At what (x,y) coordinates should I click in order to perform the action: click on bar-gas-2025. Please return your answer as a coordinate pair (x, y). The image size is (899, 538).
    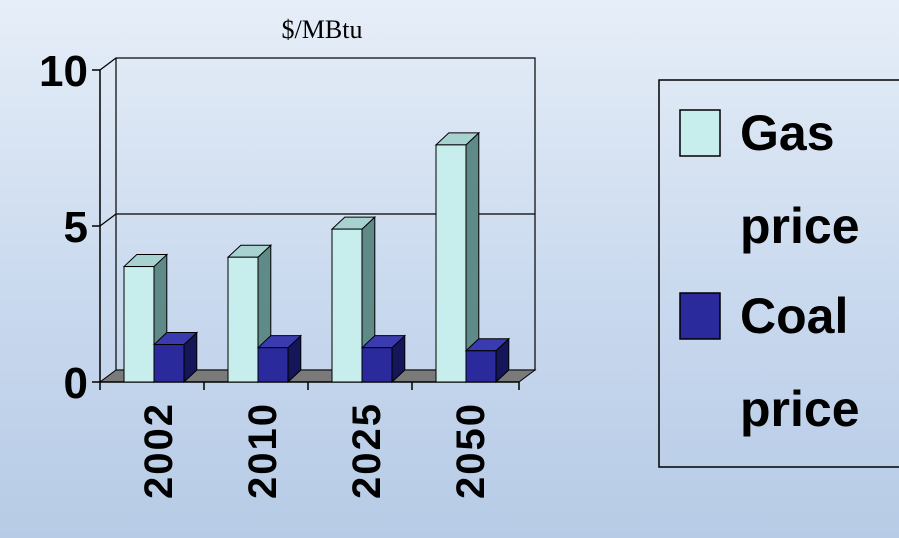
    Looking at the image, I should click on (353, 299).